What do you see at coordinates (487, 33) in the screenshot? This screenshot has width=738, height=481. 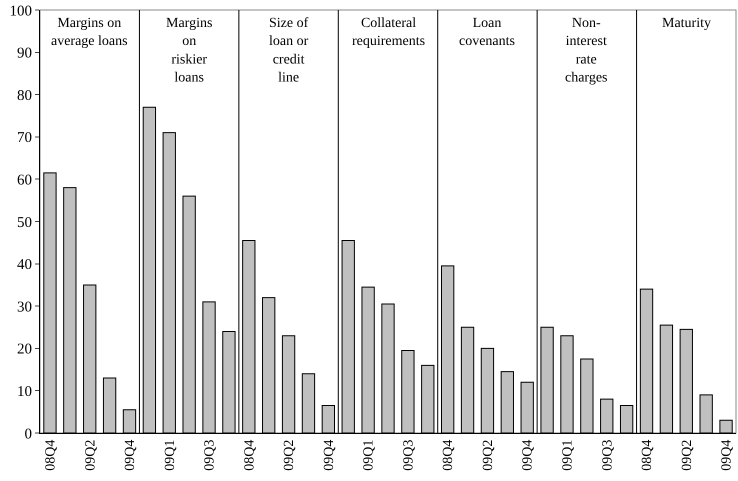 I see `annotation: Loan covenants` at bounding box center [487, 33].